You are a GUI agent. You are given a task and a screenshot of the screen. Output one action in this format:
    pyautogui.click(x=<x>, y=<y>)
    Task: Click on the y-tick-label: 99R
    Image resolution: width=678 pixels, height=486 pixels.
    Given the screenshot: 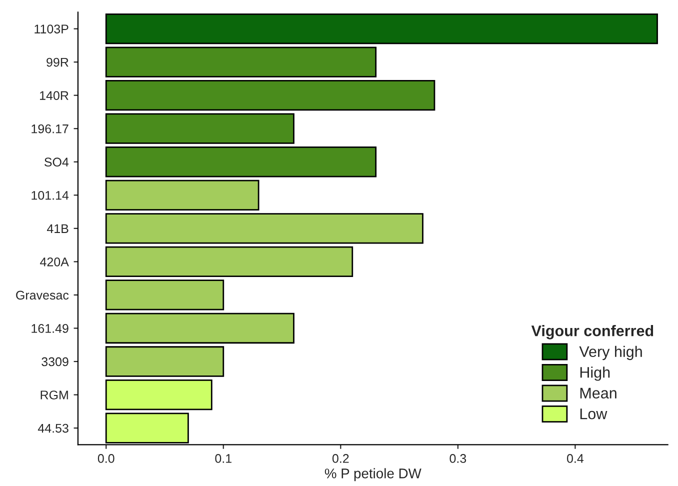 What is the action you would take?
    pyautogui.click(x=57, y=62)
    